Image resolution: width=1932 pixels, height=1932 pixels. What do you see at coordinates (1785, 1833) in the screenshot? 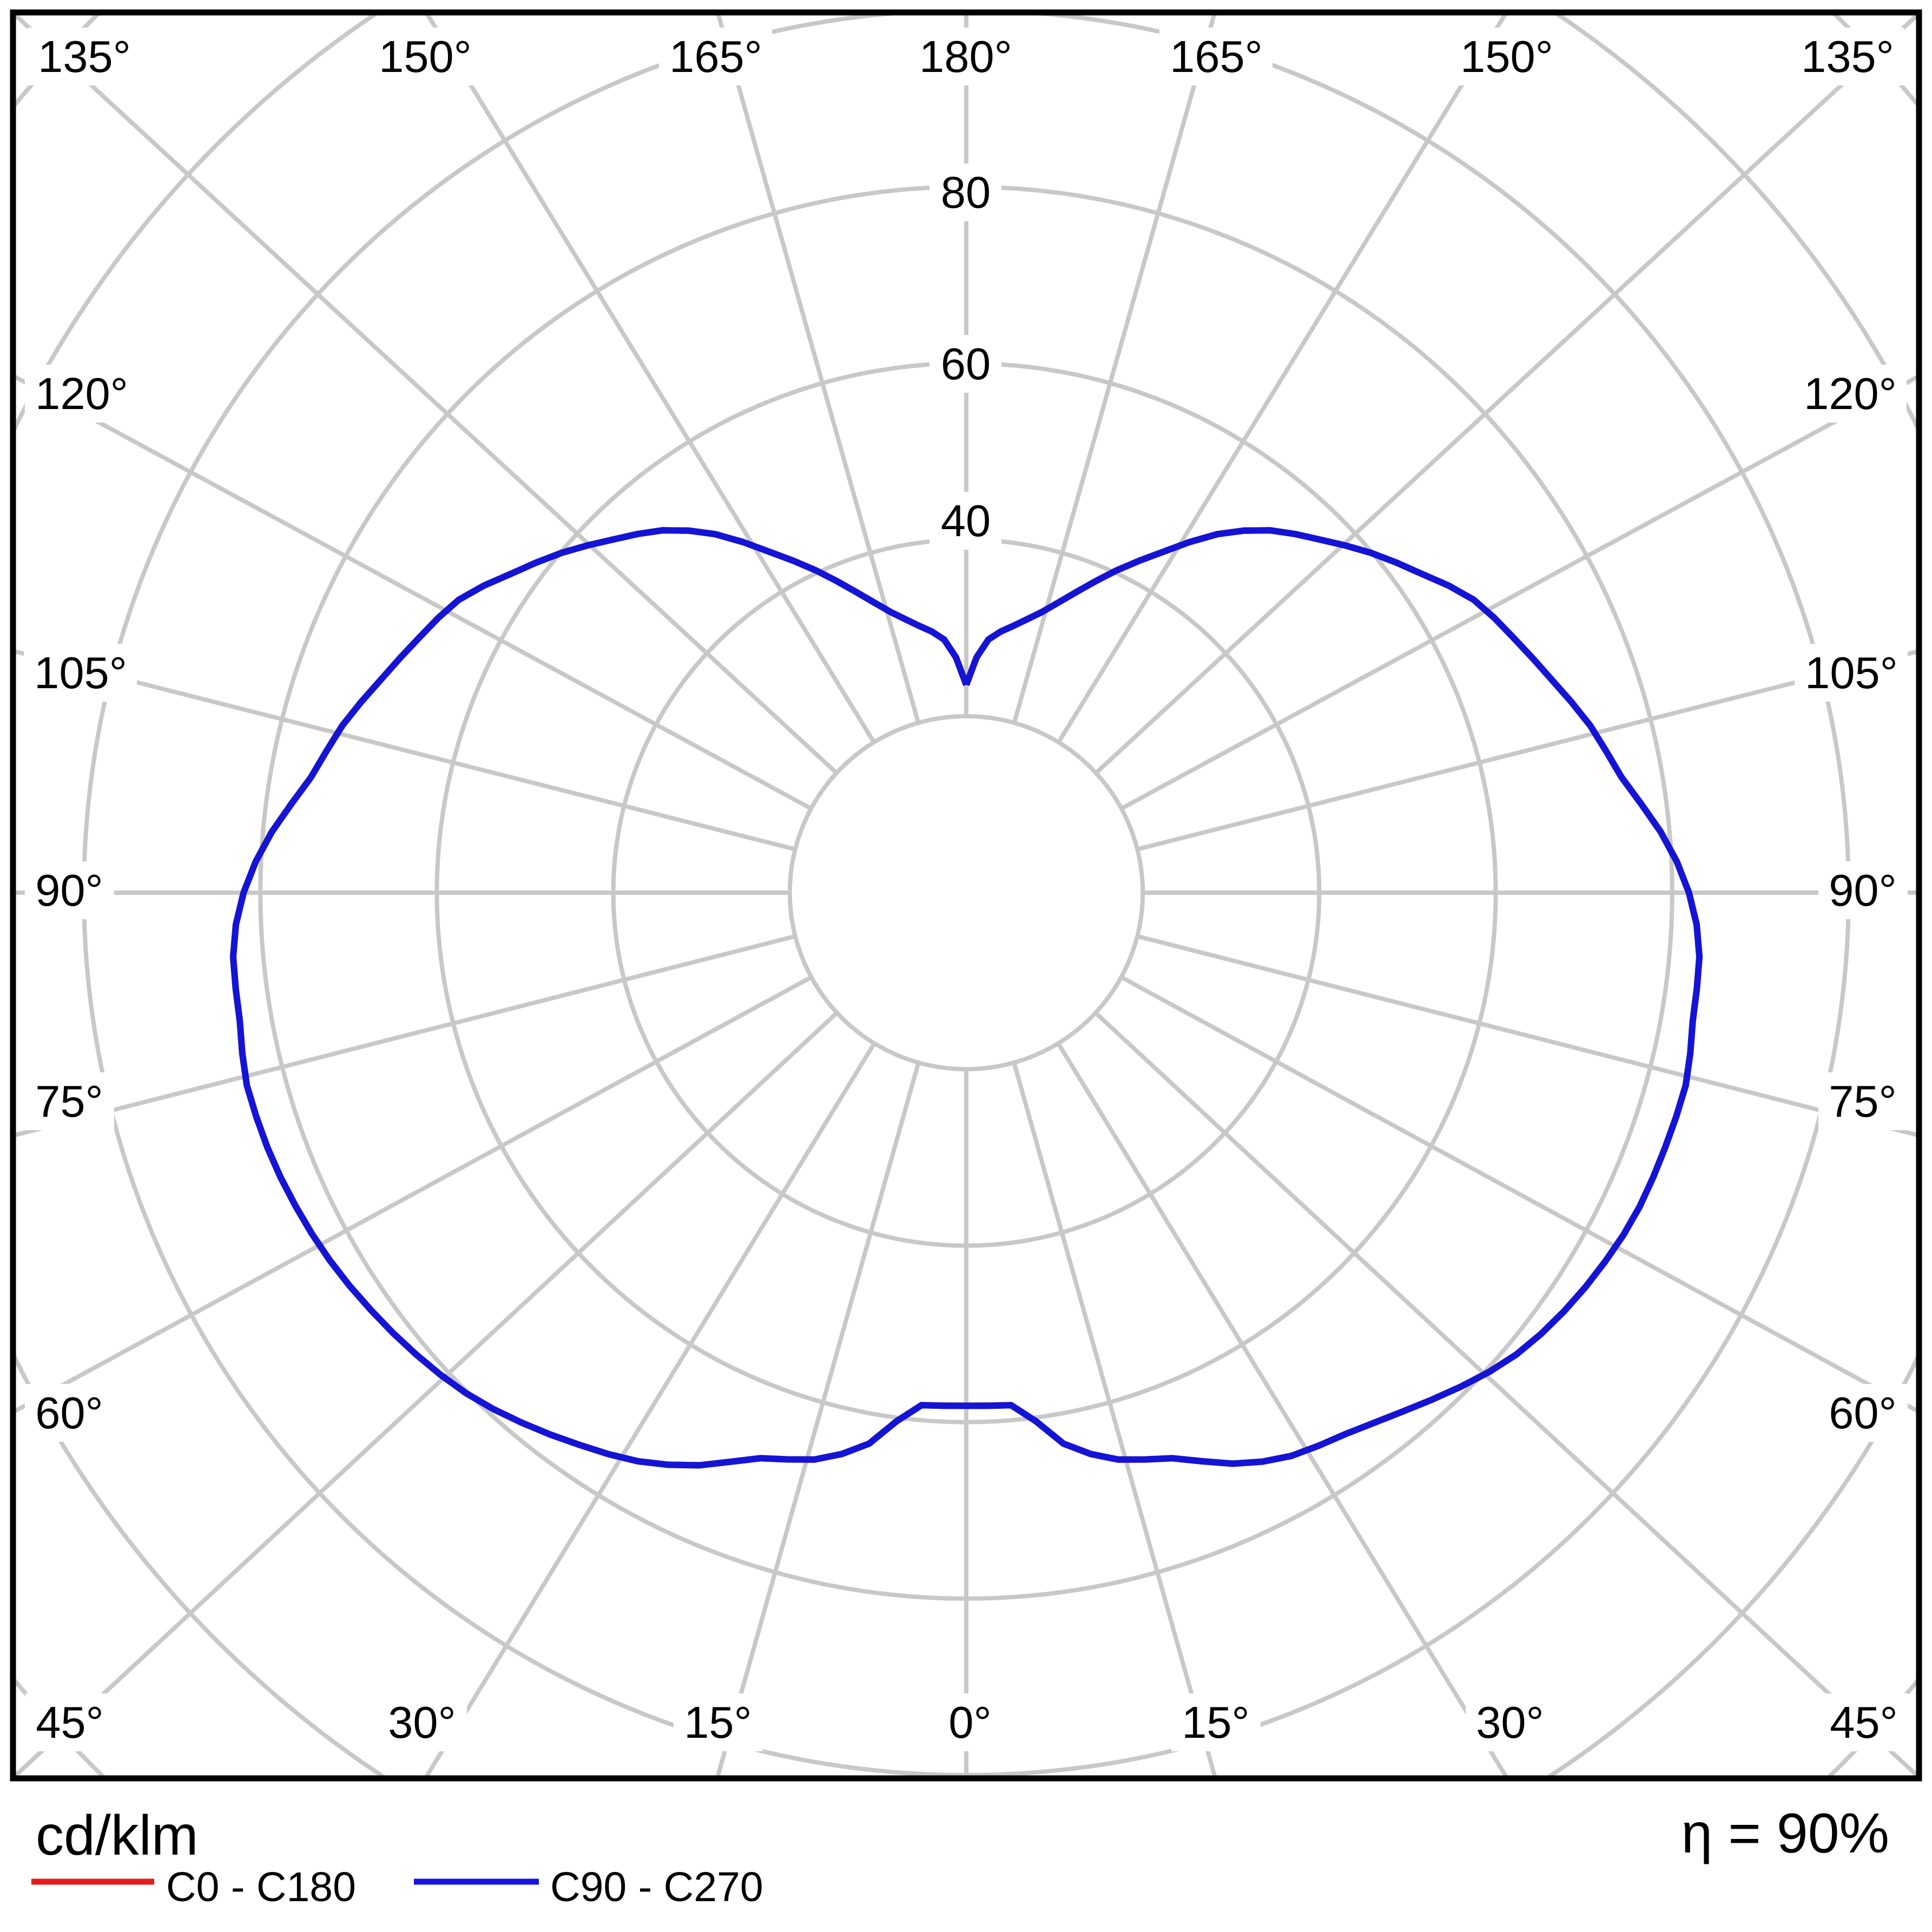
I see `svg-text: η = 90%` at bounding box center [1785, 1833].